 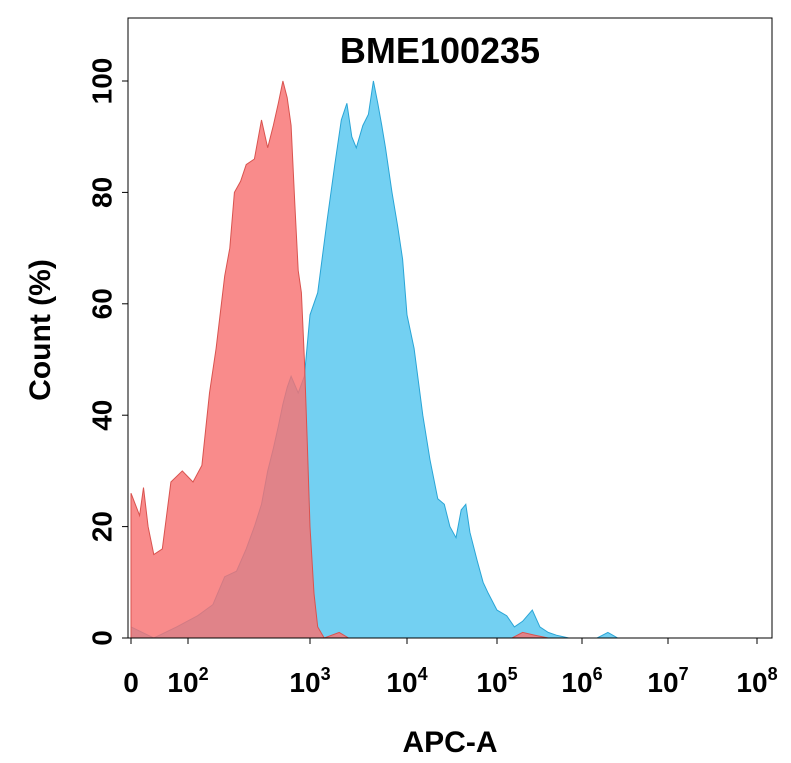 What do you see at coordinates (187, 681) in the screenshot?
I see `x-tick-label: 10²` at bounding box center [187, 681].